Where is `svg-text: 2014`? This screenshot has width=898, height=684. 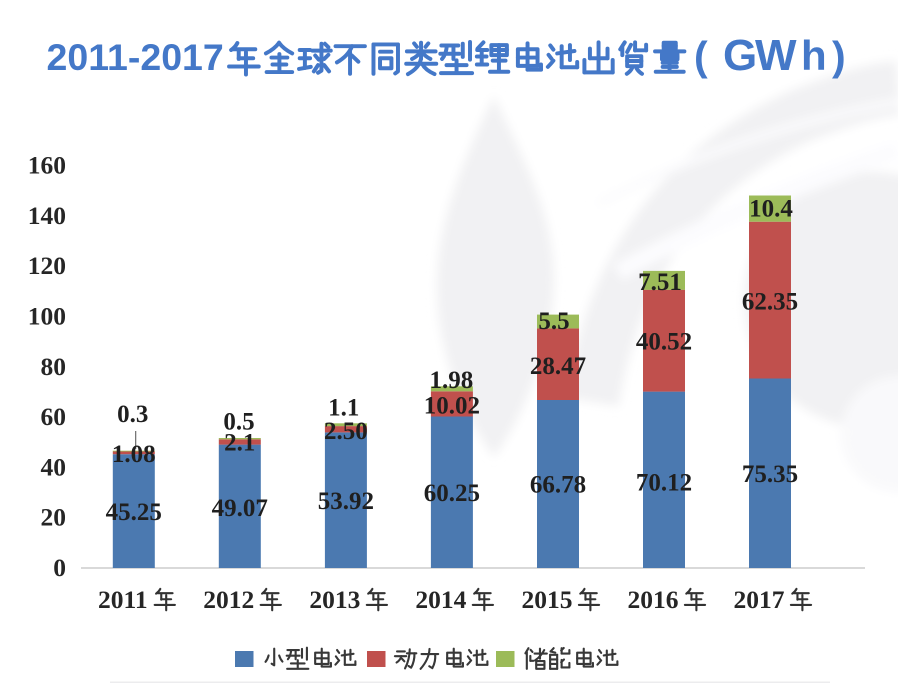 svg-text: 2014 is located at coordinates (440, 599).